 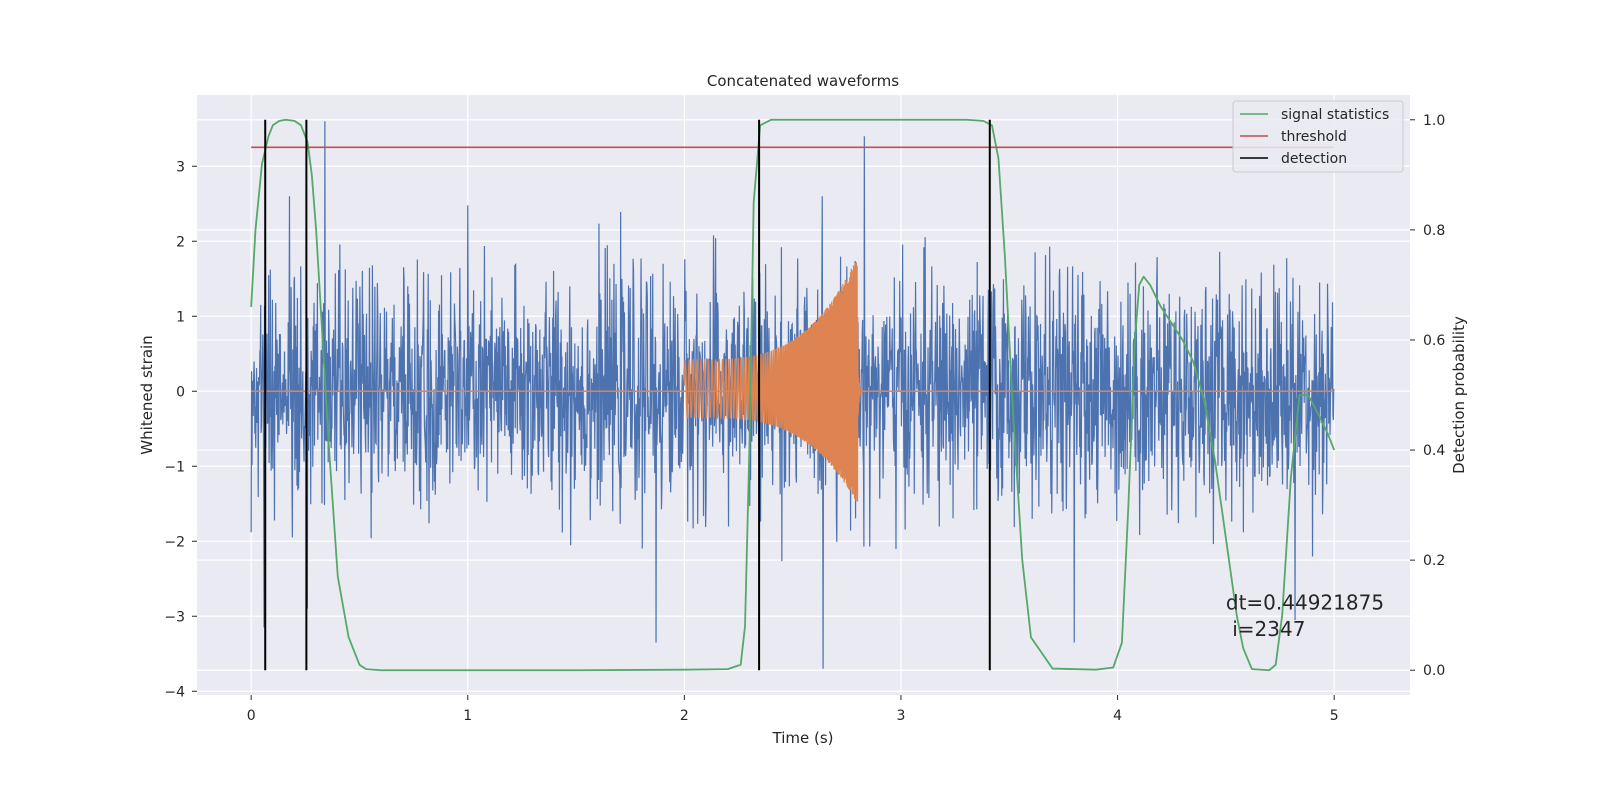 What do you see at coordinates (1335, 115) in the screenshot?
I see `legend-label-signal-statistics: signal statistics` at bounding box center [1335, 115].